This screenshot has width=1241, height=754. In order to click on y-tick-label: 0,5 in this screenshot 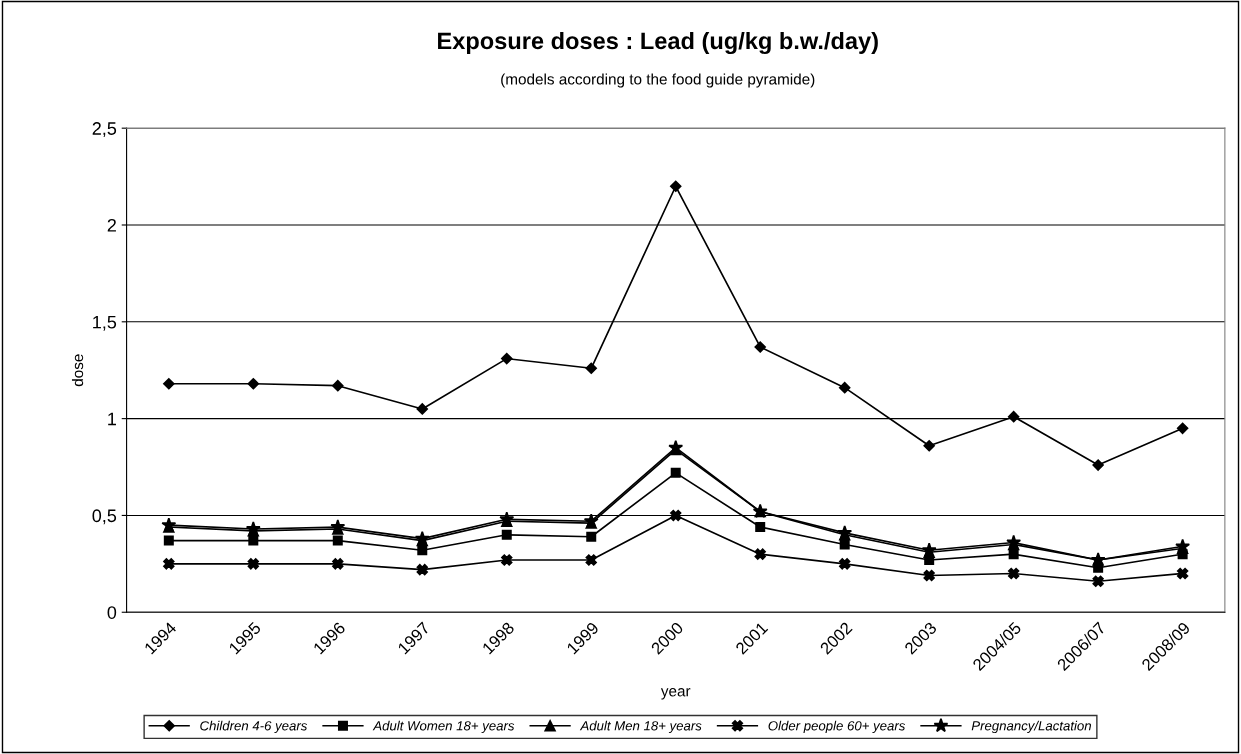, I will do `click(104, 517)`.